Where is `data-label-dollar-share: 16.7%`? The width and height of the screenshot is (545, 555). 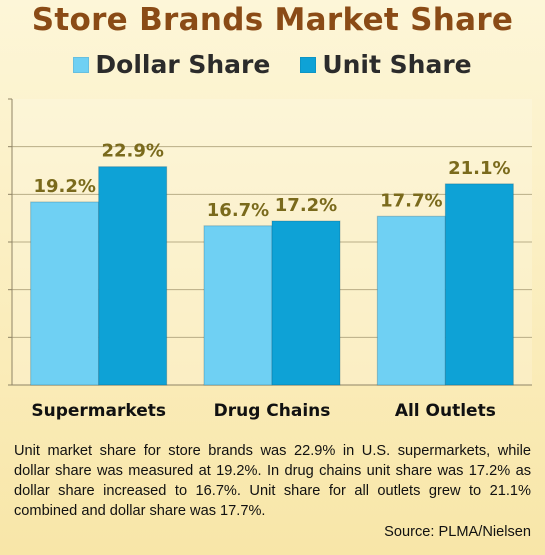 data-label-dollar-share: 16.7% is located at coordinates (238, 210).